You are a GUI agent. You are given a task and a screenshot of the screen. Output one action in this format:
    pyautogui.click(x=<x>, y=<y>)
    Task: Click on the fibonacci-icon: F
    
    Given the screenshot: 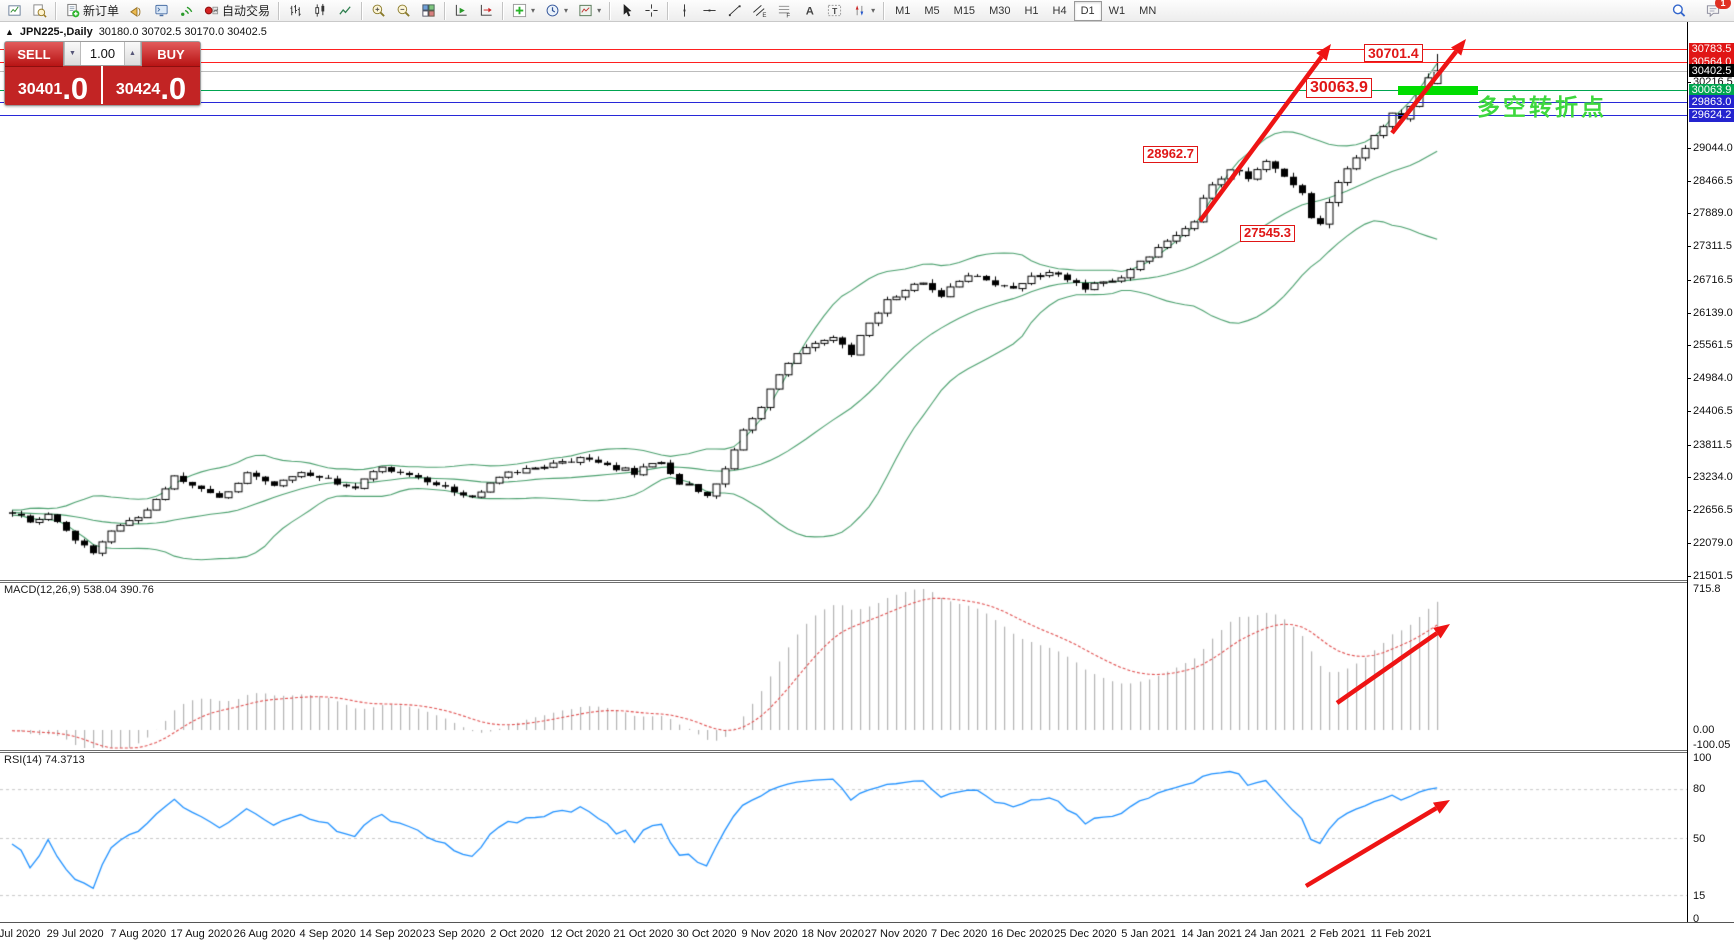 What is the action you would take?
    pyautogui.click(x=784, y=11)
    